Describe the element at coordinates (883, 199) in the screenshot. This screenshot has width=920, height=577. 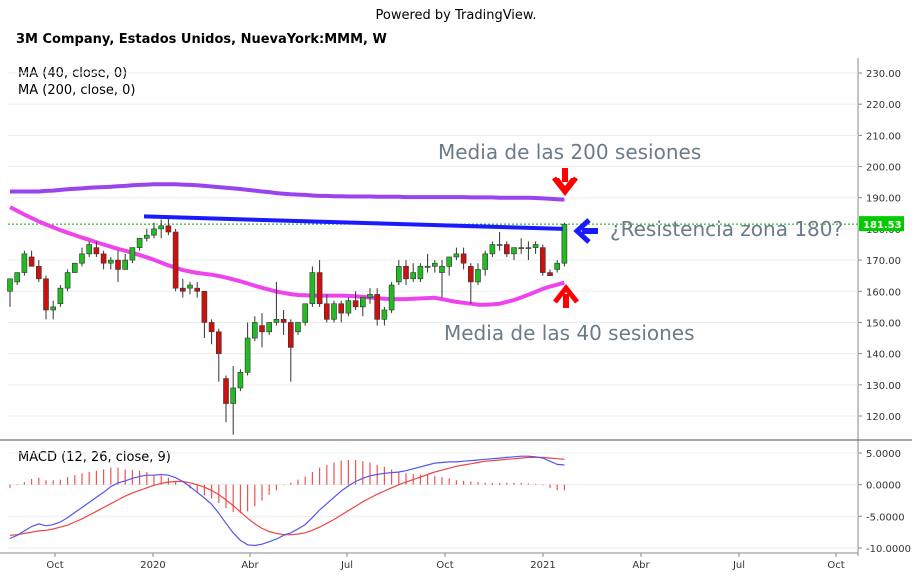
I see `price-tick-label: 190.00` at that location.